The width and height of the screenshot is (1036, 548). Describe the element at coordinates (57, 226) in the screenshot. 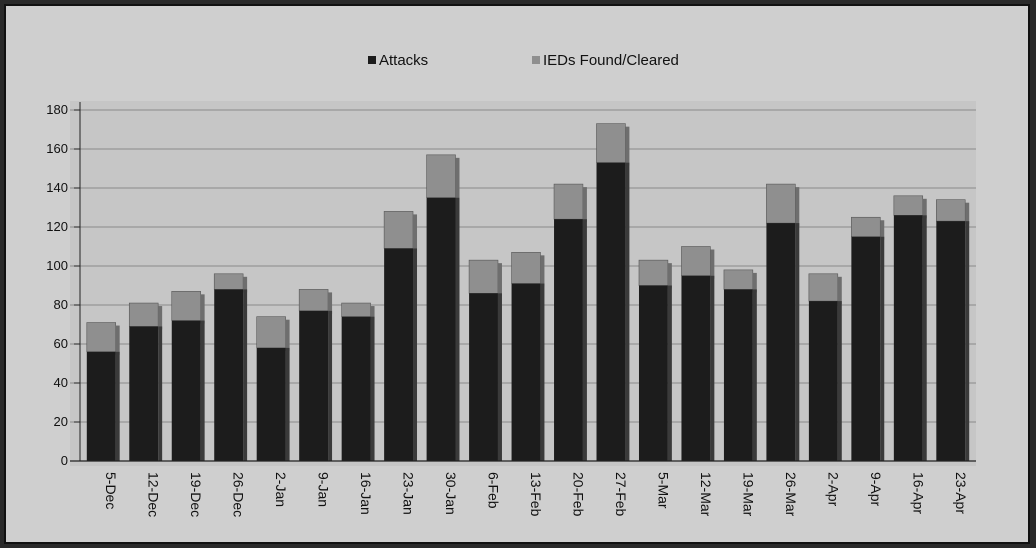

I see `y-tick-label: 120` at that location.